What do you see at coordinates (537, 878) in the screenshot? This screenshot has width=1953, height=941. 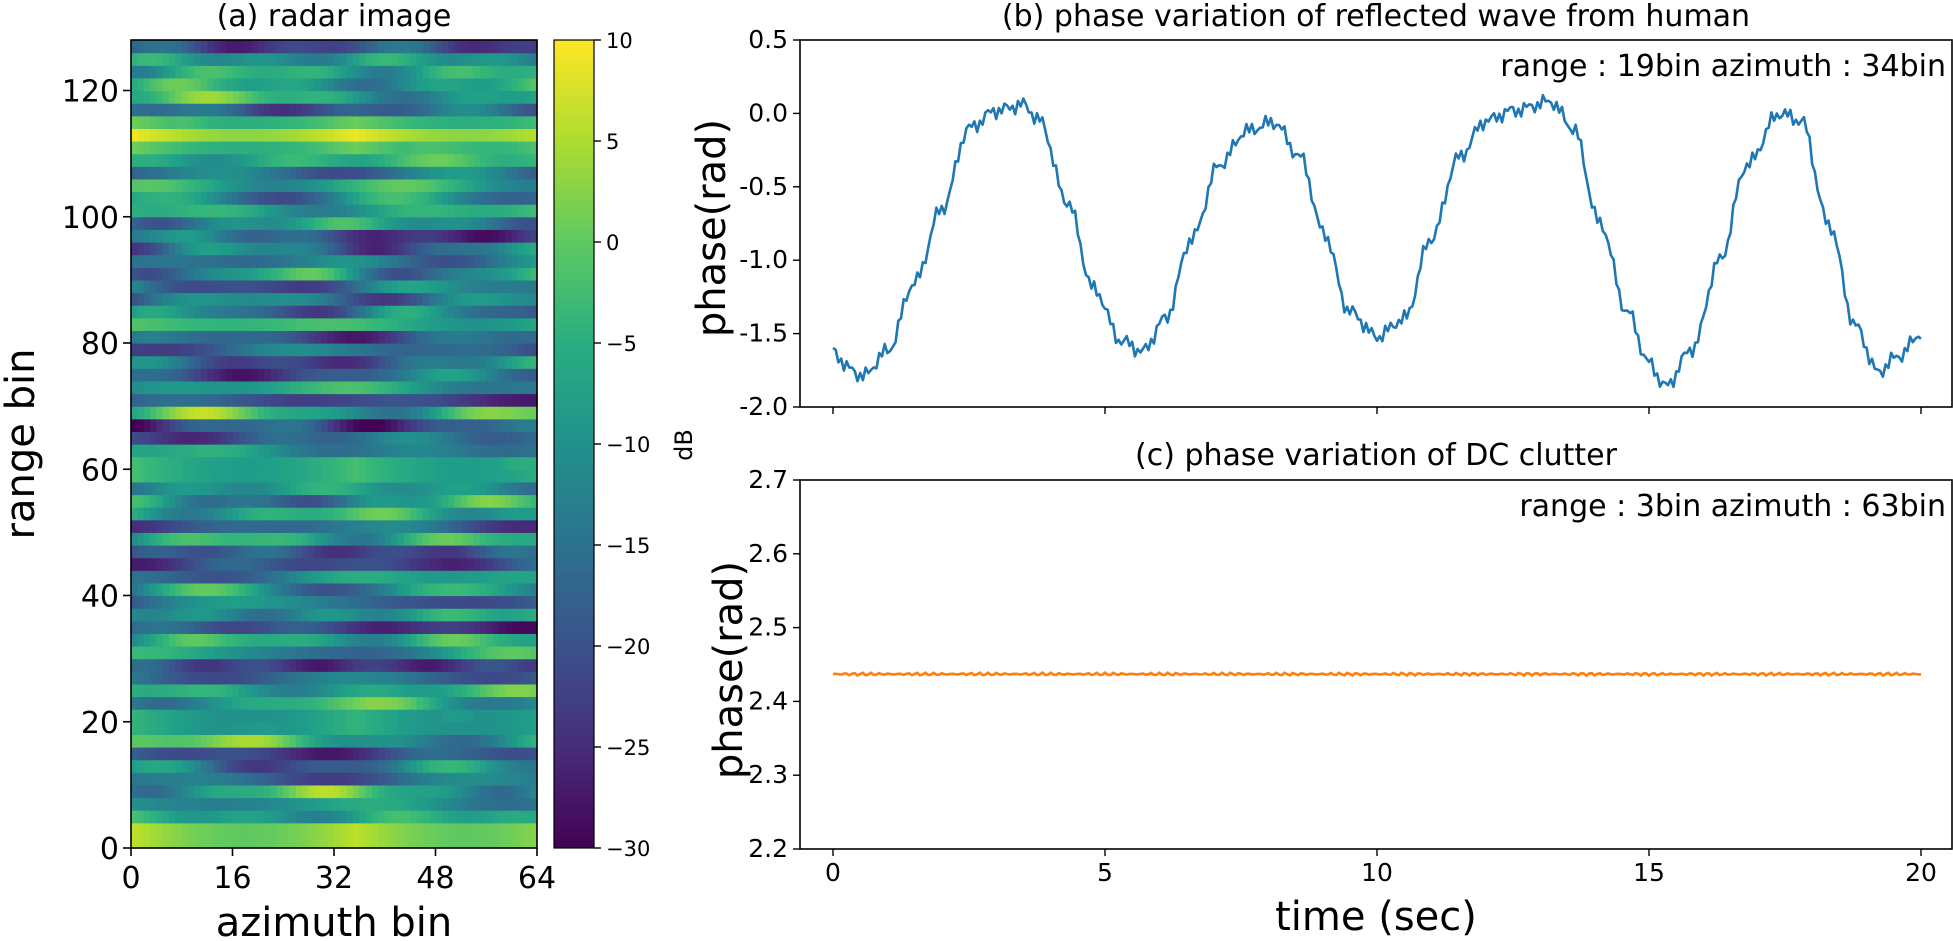 I see `x-tick-label: 64` at bounding box center [537, 878].